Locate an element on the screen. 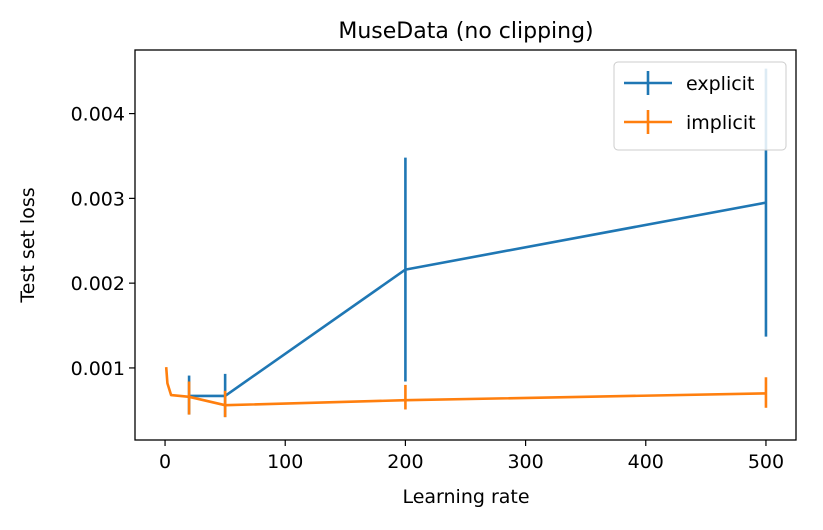 The height and width of the screenshot is (530, 823). legend: explicit implicit is located at coordinates (700, 106).